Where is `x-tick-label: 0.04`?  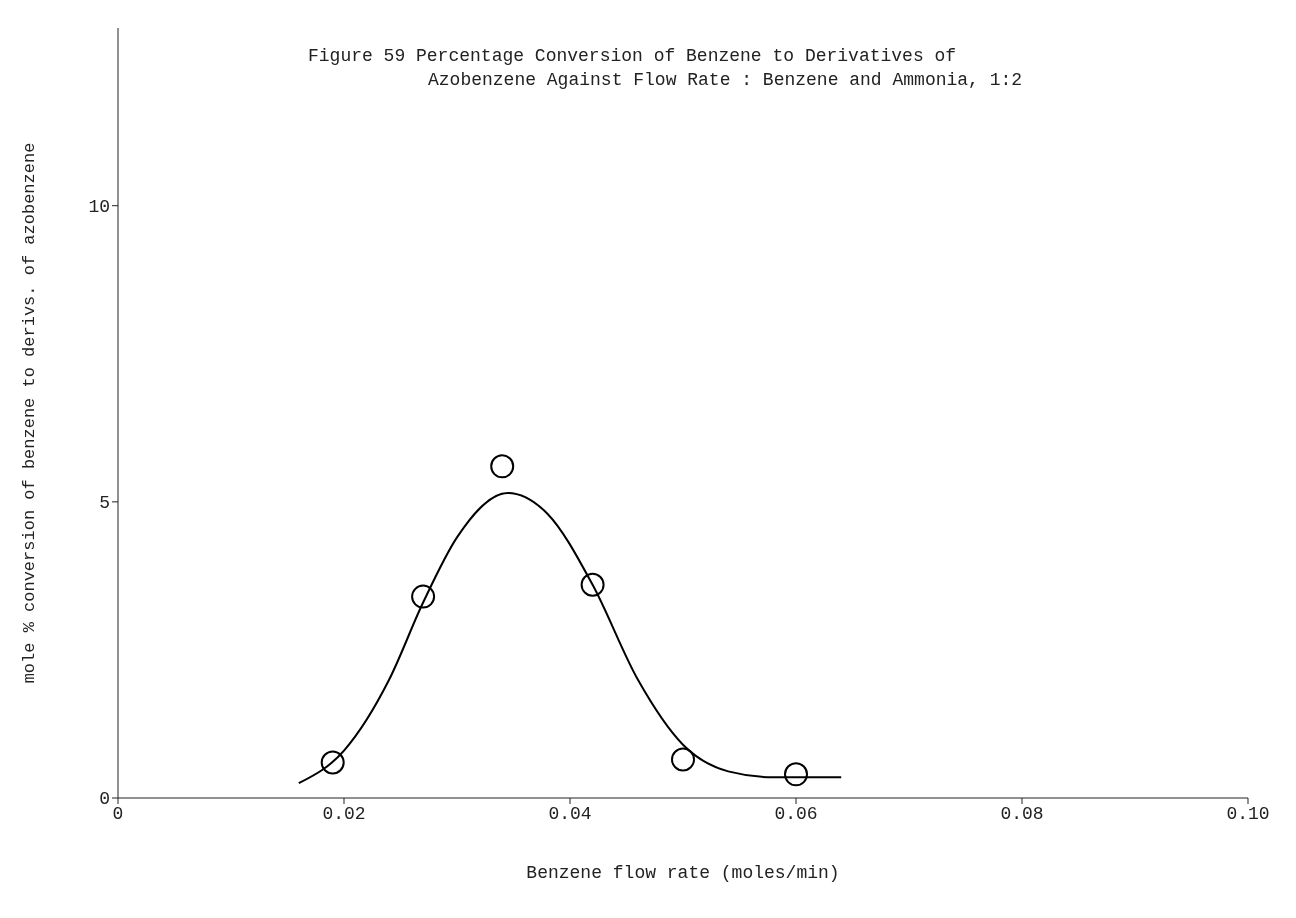
x-tick-label: 0.04 is located at coordinates (570, 813).